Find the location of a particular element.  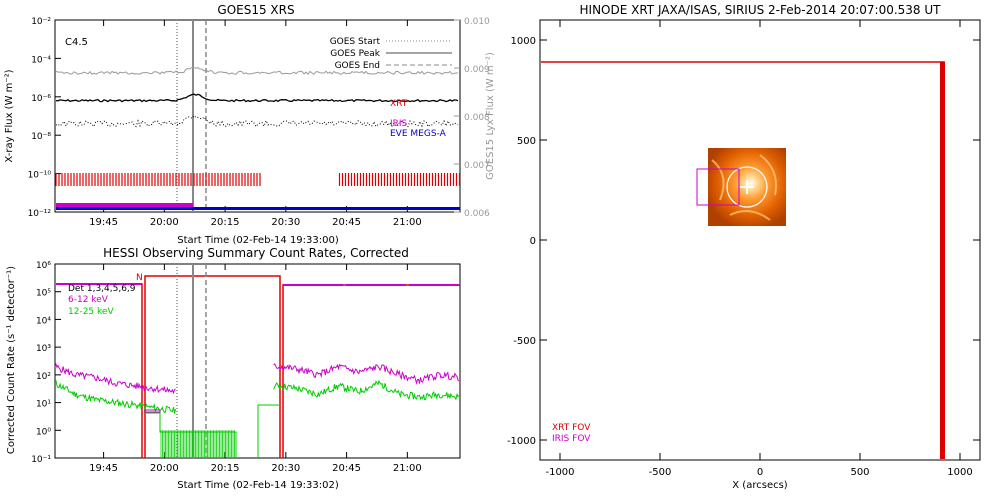

y-tick-label-right: 0.010 is located at coordinates (477, 22).